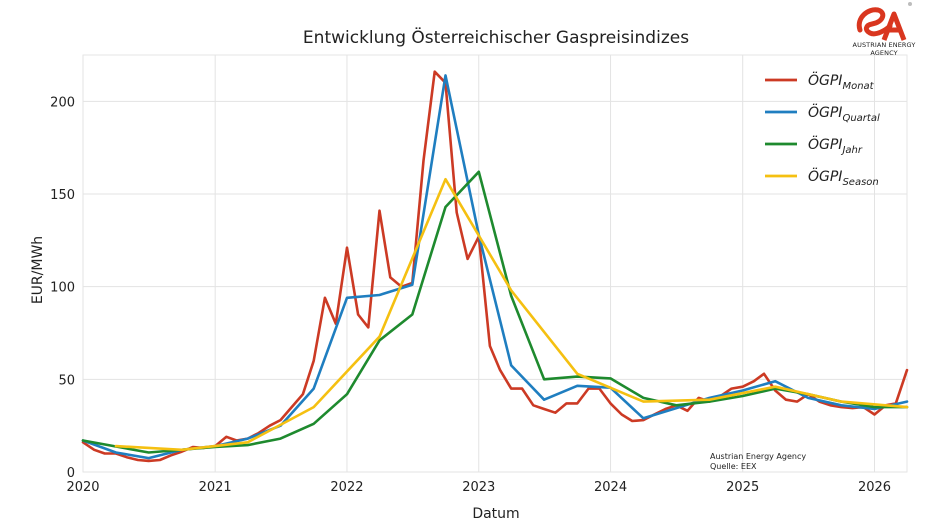 This screenshot has height=523, width=930. Describe the element at coordinates (610, 487) in the screenshot. I see `x-tick-label: 2024` at that location.